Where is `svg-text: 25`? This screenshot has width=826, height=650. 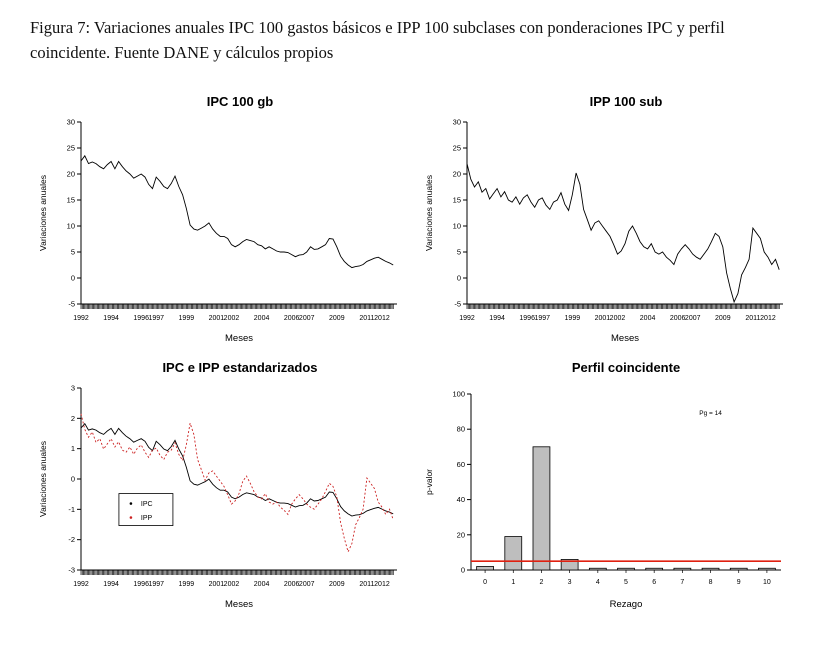 svg-text: 25 is located at coordinates (71, 148).